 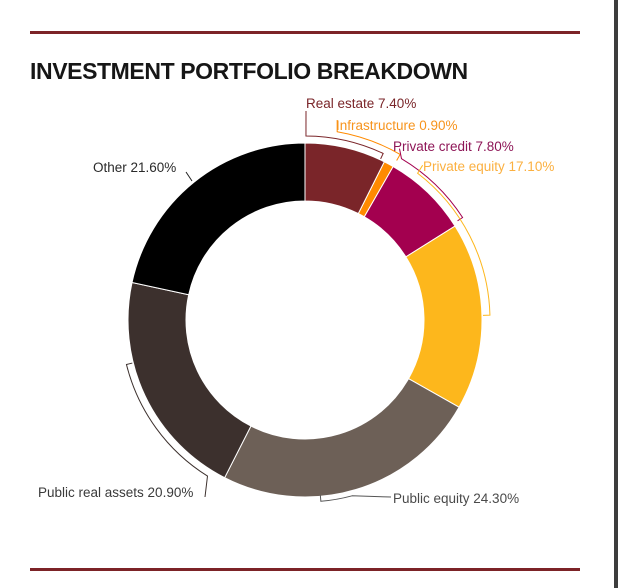 What do you see at coordinates (249, 71) in the screenshot?
I see `chart-title: INVESTMENT PORTFOLIO BREAKDOWN` at bounding box center [249, 71].